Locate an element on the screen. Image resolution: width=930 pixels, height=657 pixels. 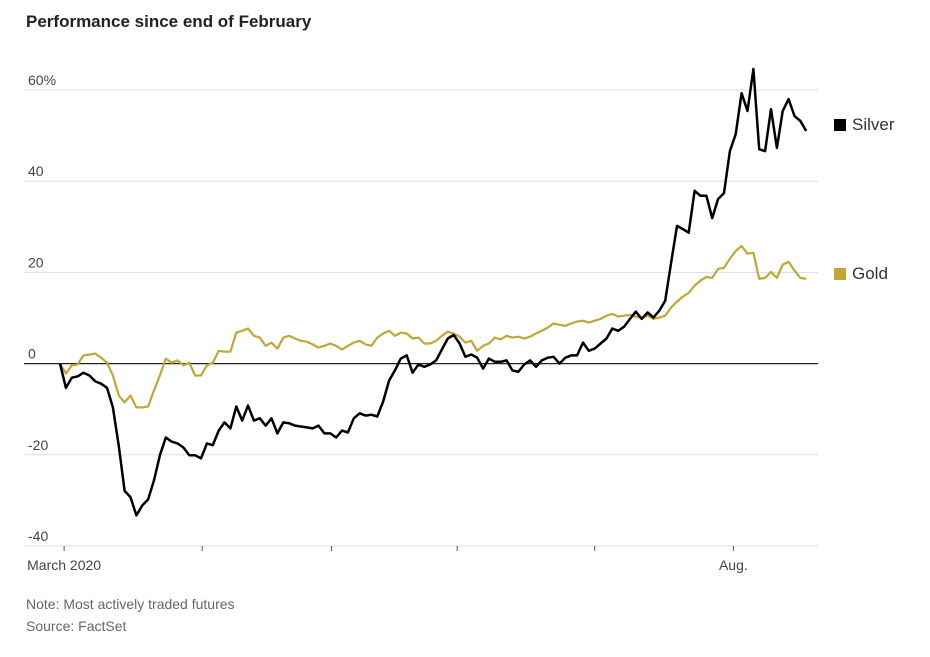
y-tick-label: 60% is located at coordinates (42, 80).